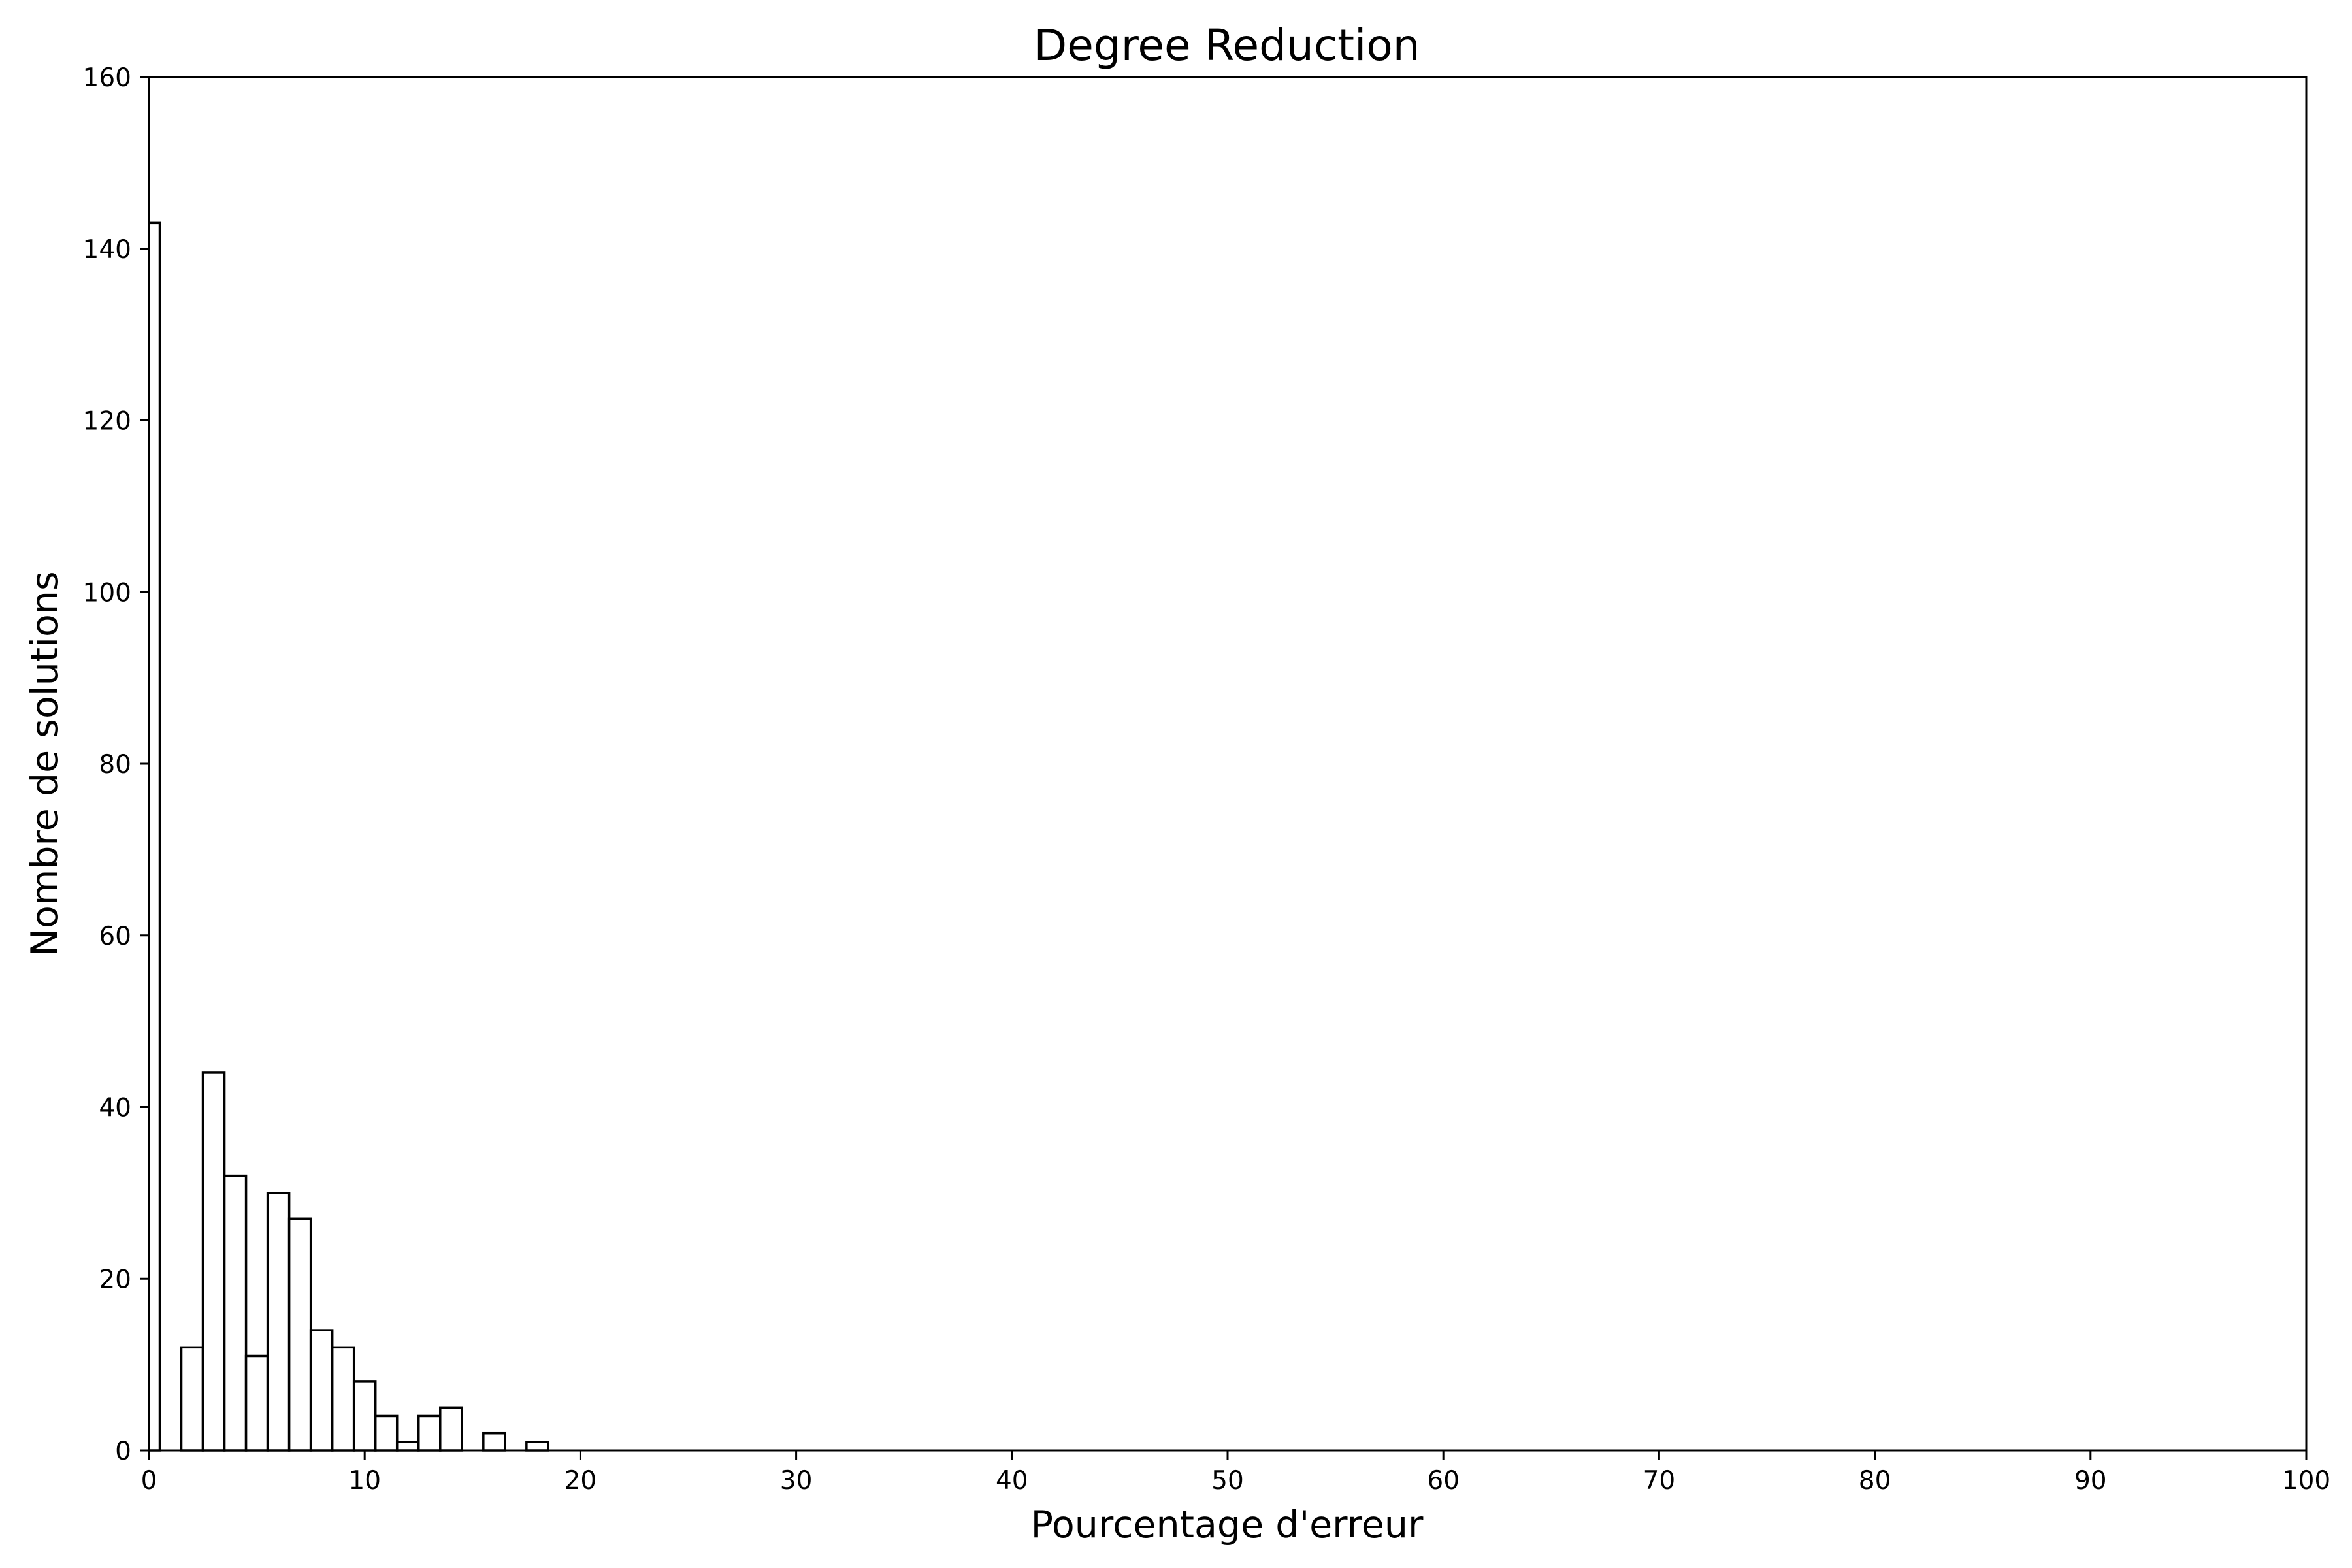  I want to click on y-axis-ticks: 0 20 40 60 80 100 120 140 160, so click(116, 764).